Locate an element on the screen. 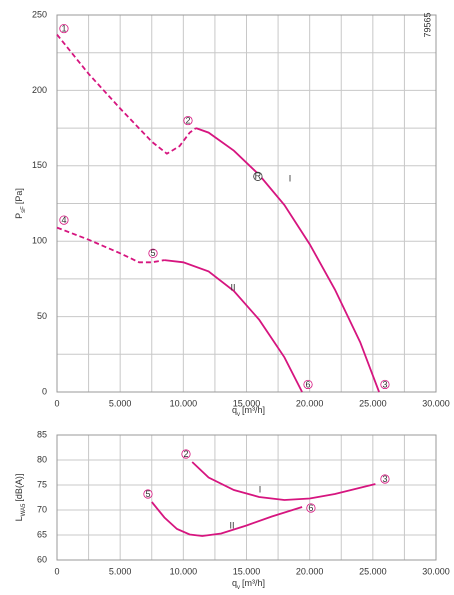 The image size is (454, 595). label-sub: WA5 is located at coordinates (24, 509).